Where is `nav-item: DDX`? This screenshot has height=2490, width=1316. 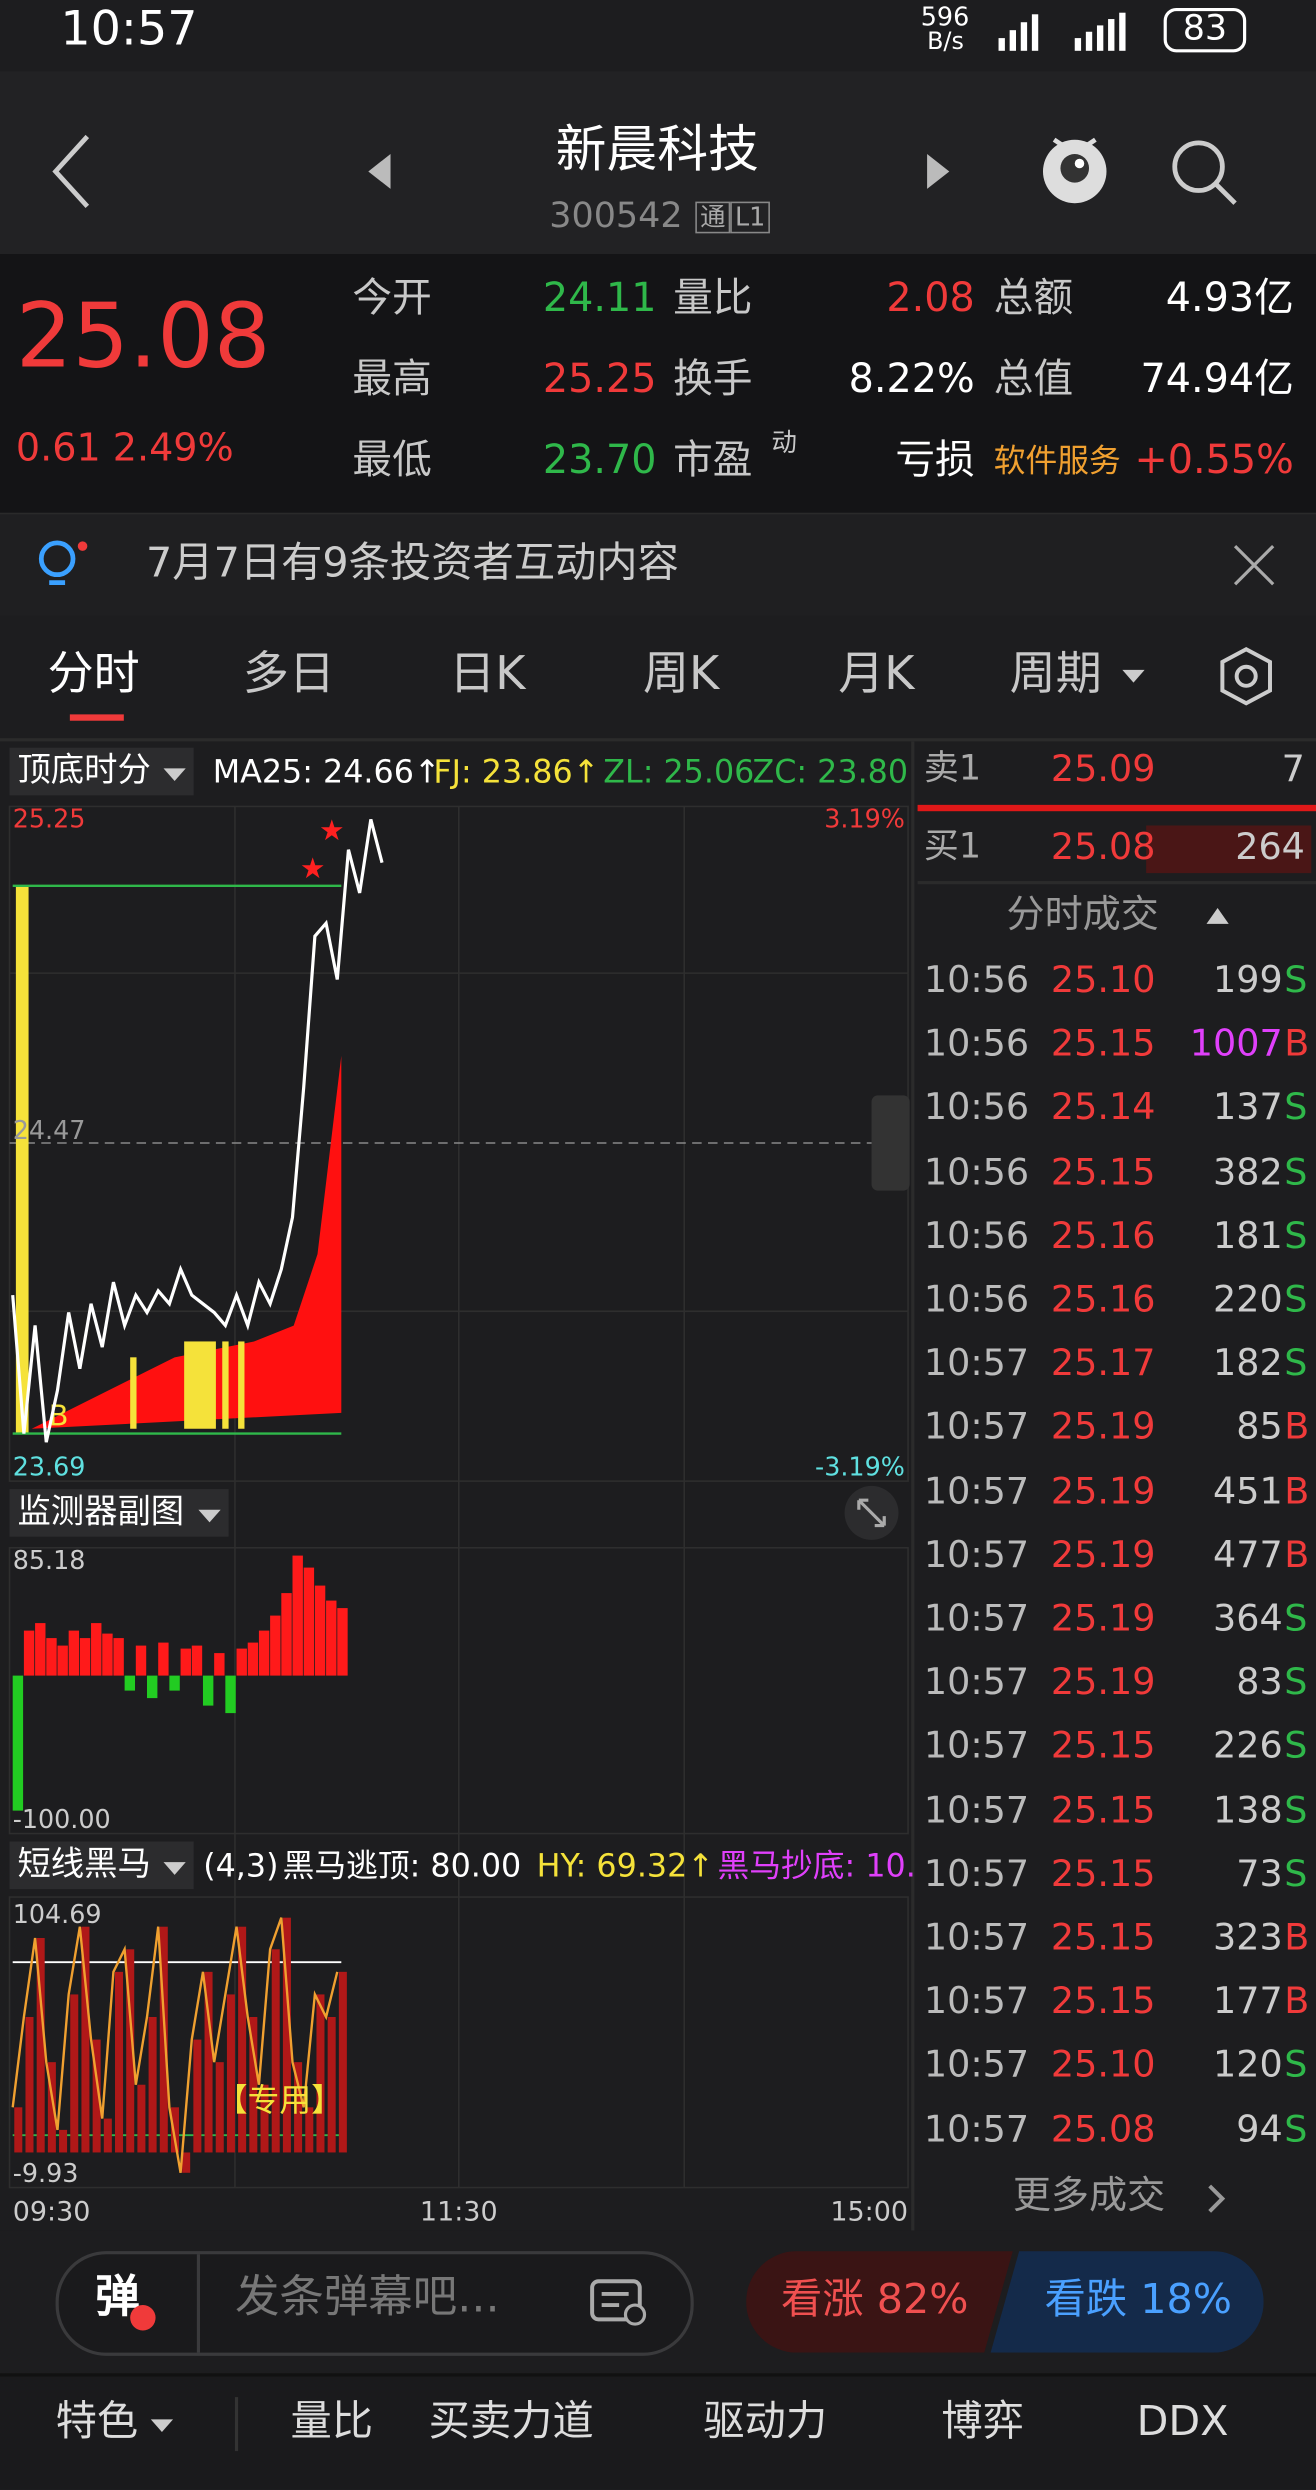
nav-item: DDX is located at coordinates (1182, 2422).